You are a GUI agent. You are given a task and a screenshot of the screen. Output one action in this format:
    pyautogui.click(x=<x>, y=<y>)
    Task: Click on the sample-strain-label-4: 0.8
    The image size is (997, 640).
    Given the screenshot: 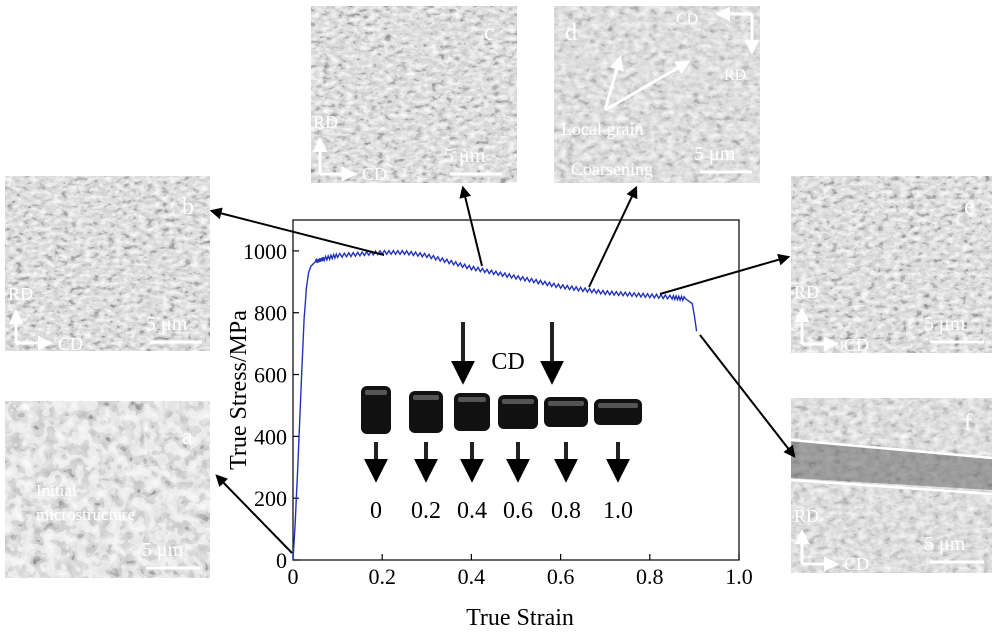 What is the action you would take?
    pyautogui.click(x=566, y=511)
    